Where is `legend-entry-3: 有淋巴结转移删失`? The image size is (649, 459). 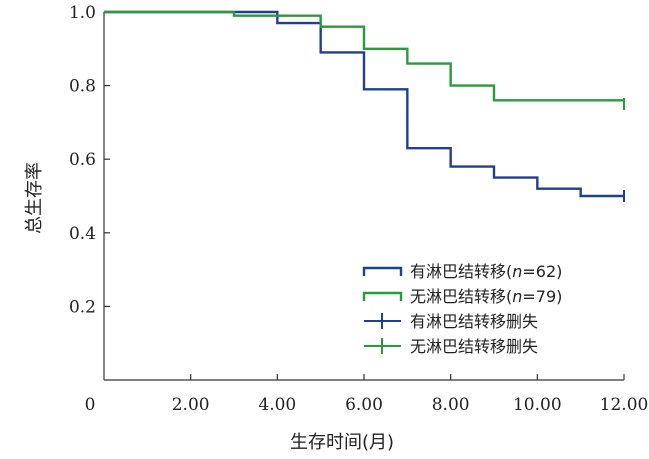
legend-entry-3: 有淋巴结转移删失 is located at coordinates (451, 321).